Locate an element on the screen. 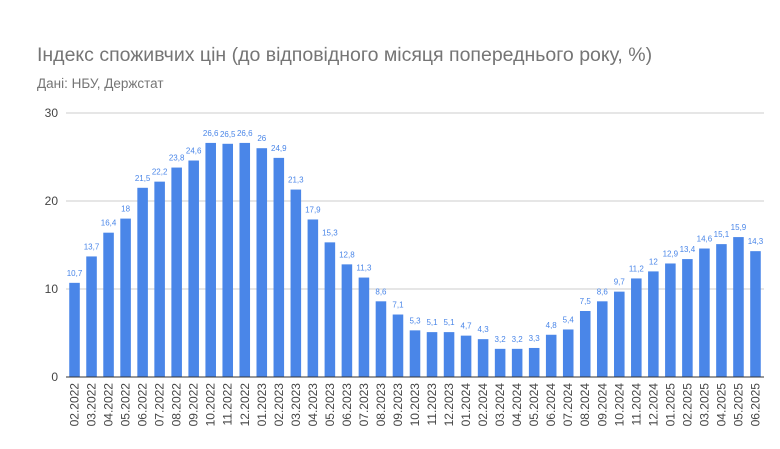 The image size is (780, 449). x-tick-label: 06.2025 is located at coordinates (755, 405).